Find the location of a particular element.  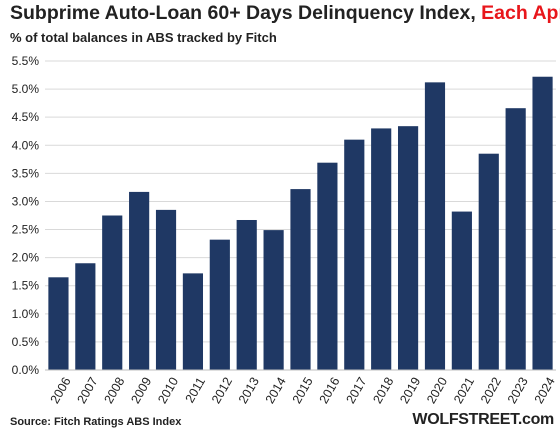

x-tick-label: 2017 is located at coordinates (356, 390).